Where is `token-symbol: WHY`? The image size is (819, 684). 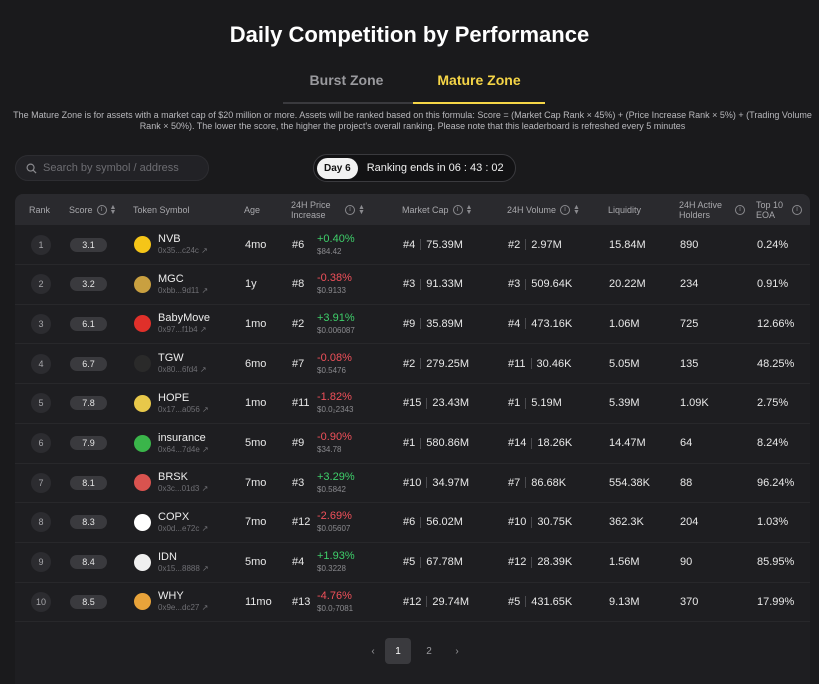
token-symbol: WHY is located at coordinates (171, 596).